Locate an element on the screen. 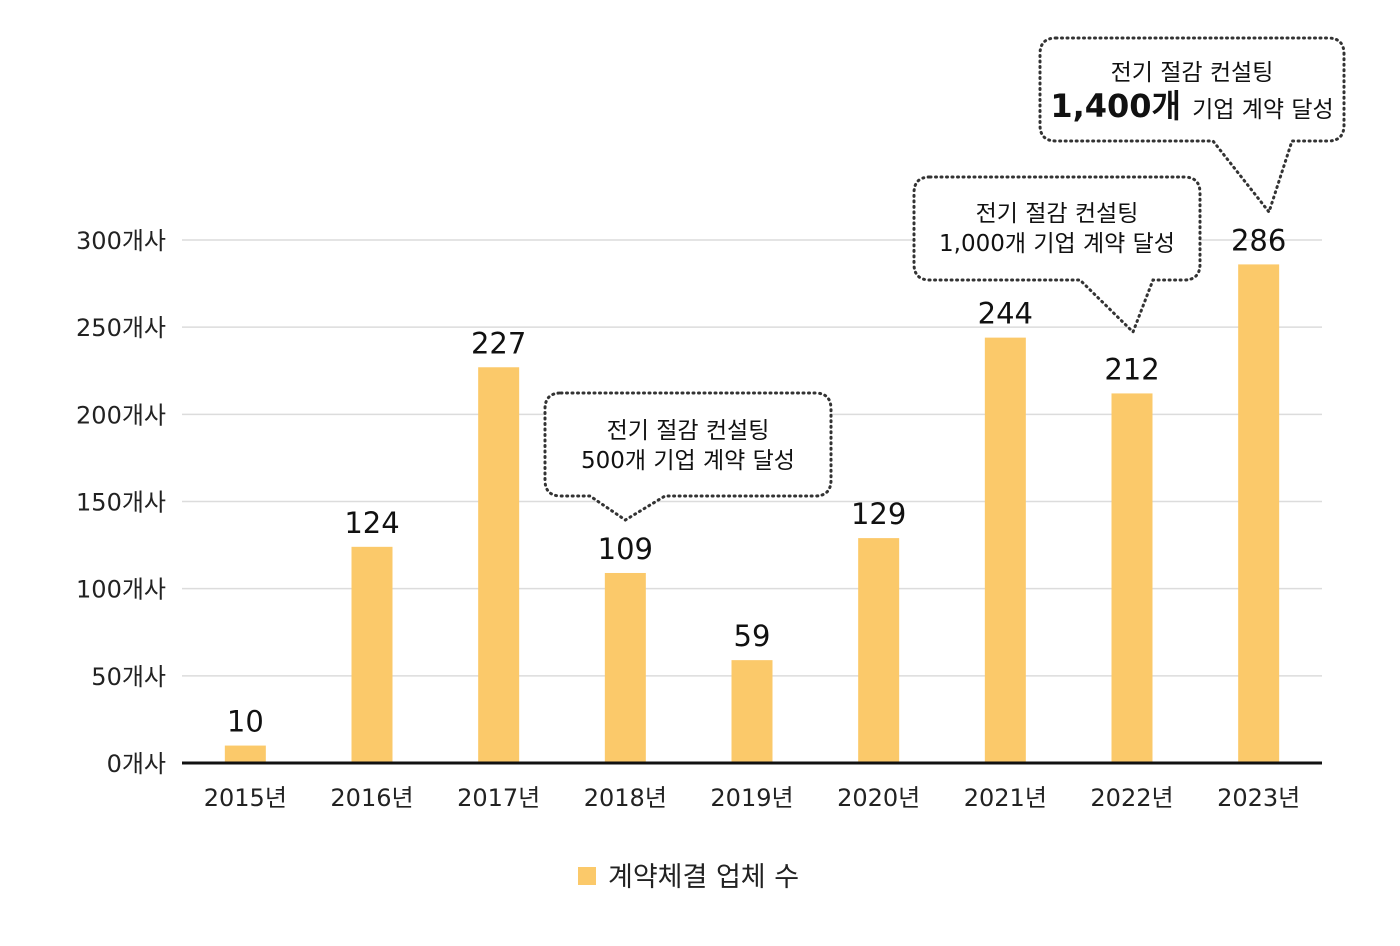 Image resolution: width=1400 pixels, height=946 pixels. callout-2022-line1: 전기 절감 컨설팅 is located at coordinates (1057, 214).